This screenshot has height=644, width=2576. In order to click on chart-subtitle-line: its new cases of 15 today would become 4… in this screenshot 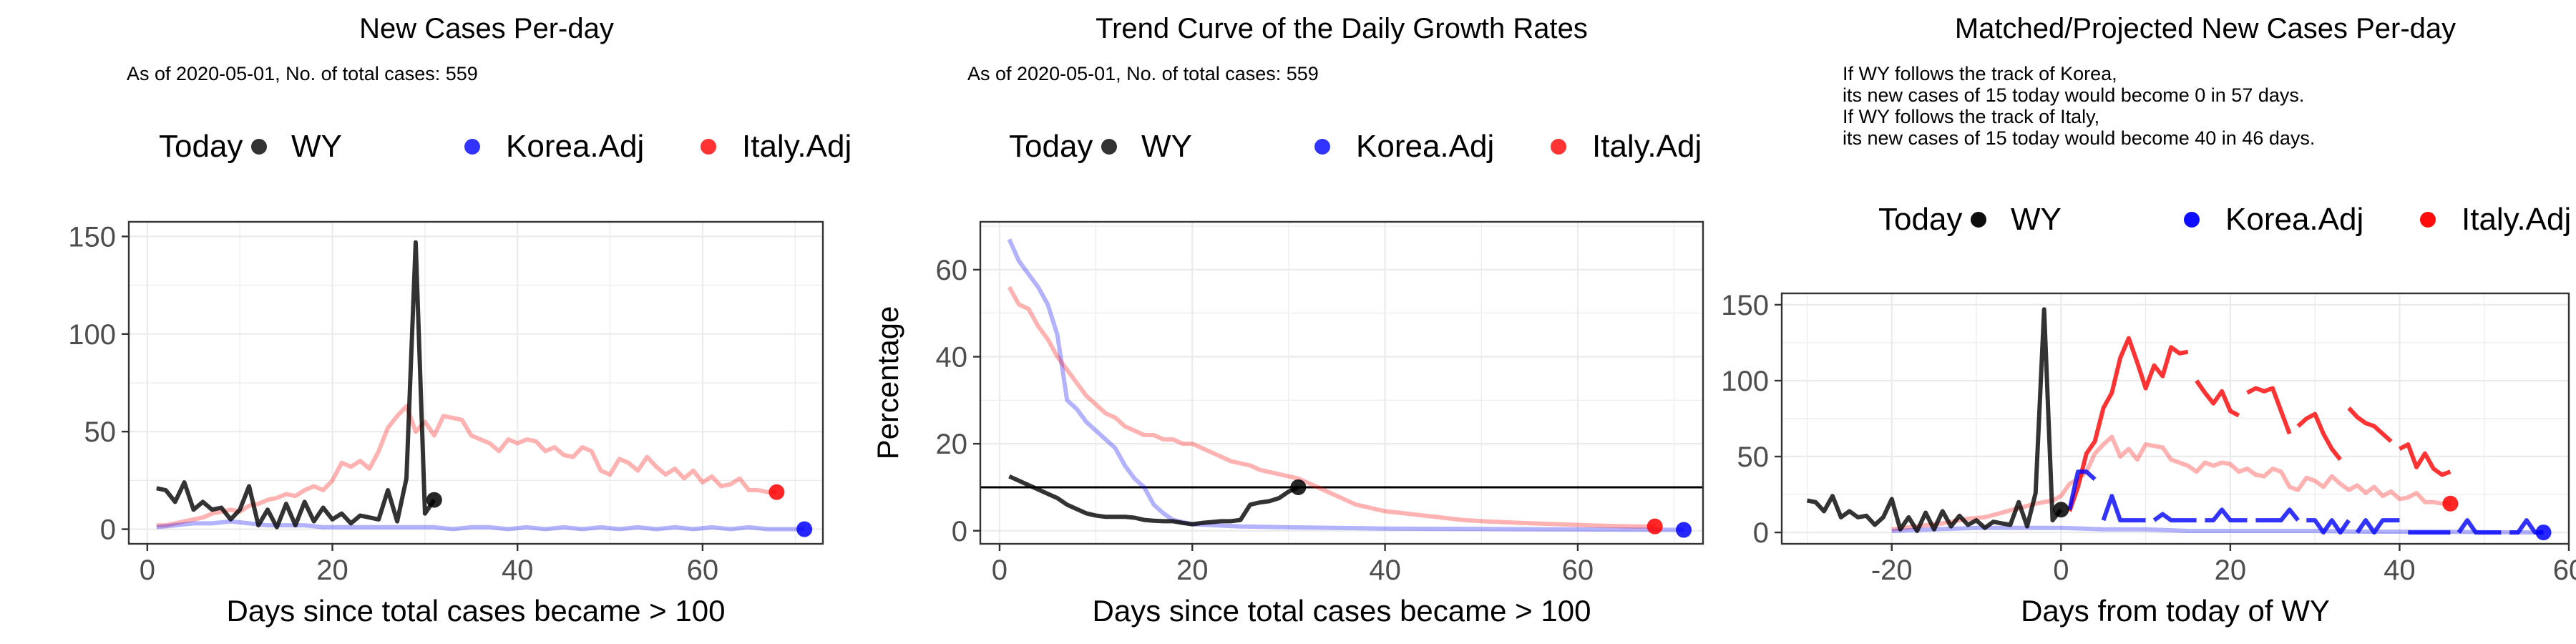, I will do `click(2079, 138)`.